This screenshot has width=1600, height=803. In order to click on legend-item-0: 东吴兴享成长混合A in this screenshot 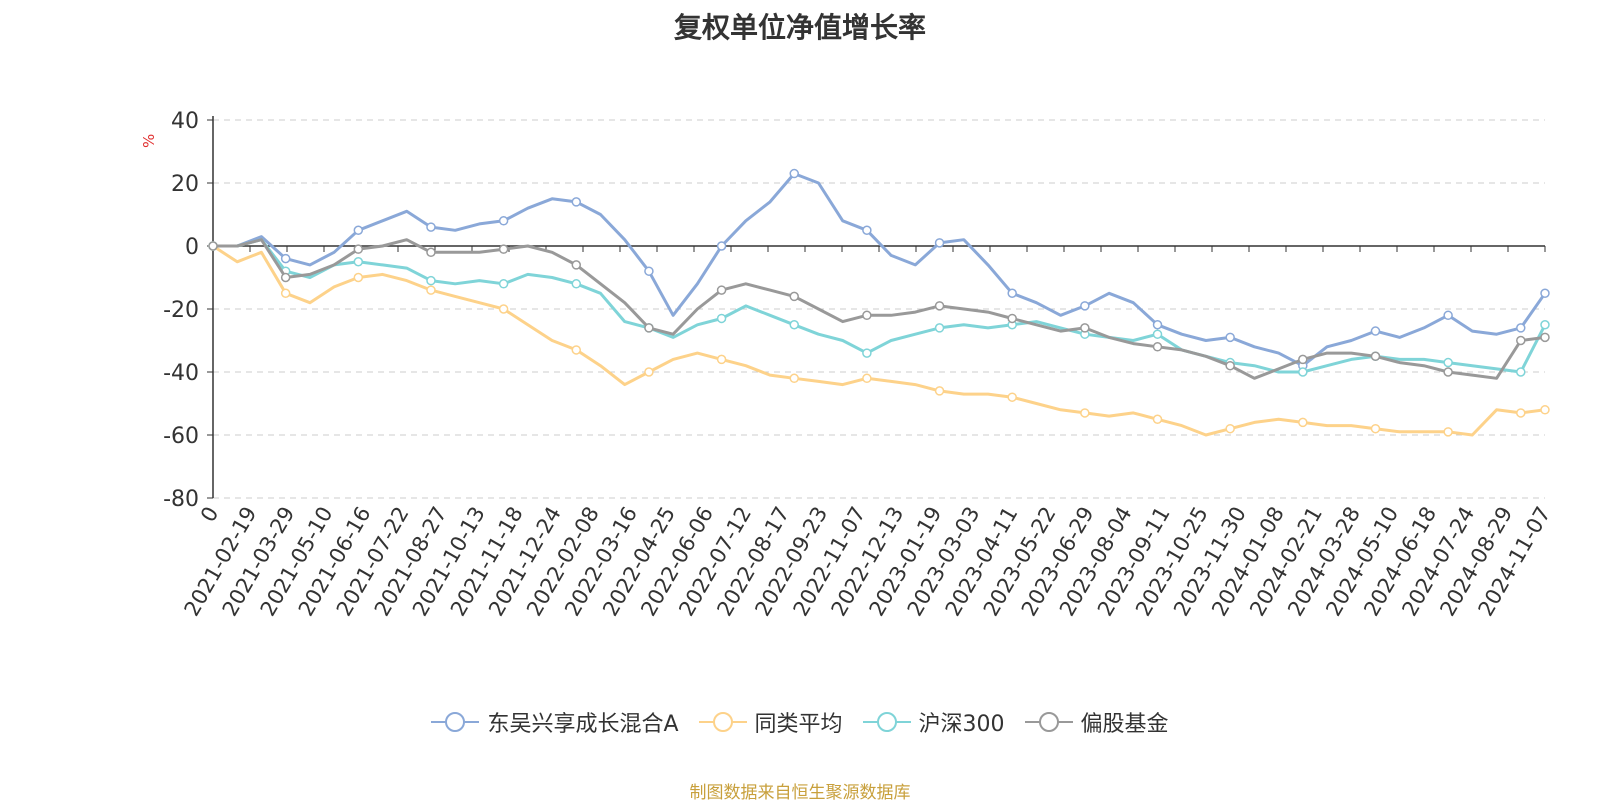, I will do `click(555, 722)`.